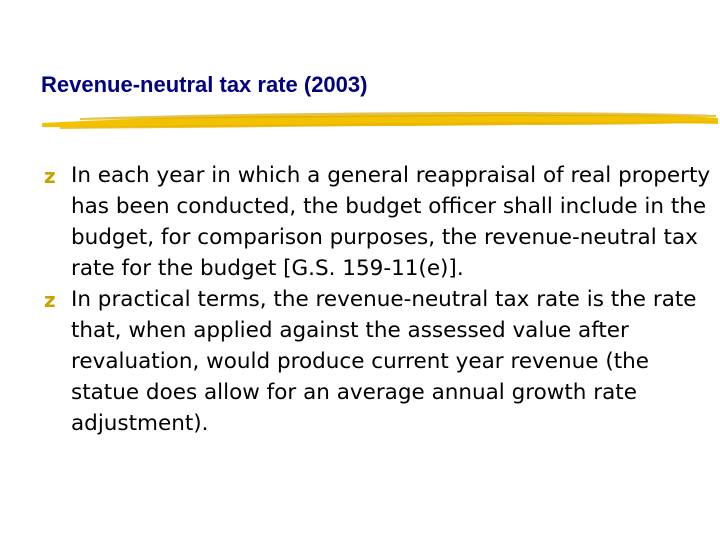 This screenshot has height=540, width=720. Describe the element at coordinates (380, 120) in the screenshot. I see `title-underline-brushstroke` at that location.